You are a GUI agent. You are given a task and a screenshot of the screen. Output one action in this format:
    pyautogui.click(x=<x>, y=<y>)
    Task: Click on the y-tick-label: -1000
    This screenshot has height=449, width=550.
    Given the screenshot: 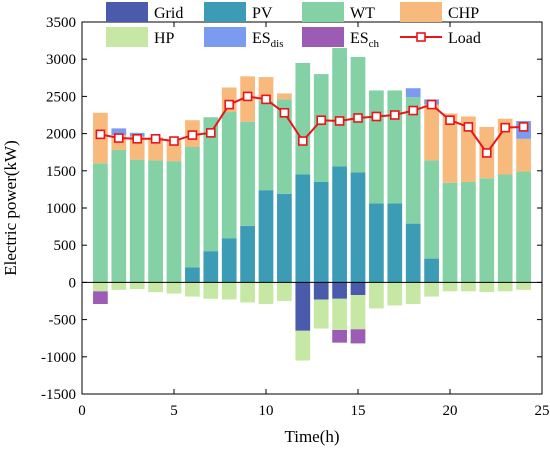 What is the action you would take?
    pyautogui.click(x=58, y=358)
    